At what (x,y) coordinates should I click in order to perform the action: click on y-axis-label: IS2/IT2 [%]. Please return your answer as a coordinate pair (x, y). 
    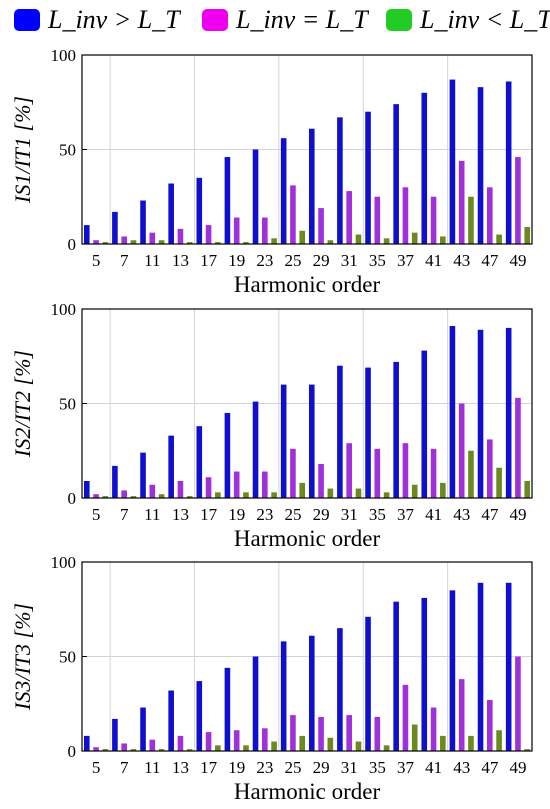
    Looking at the image, I should click on (22, 404).